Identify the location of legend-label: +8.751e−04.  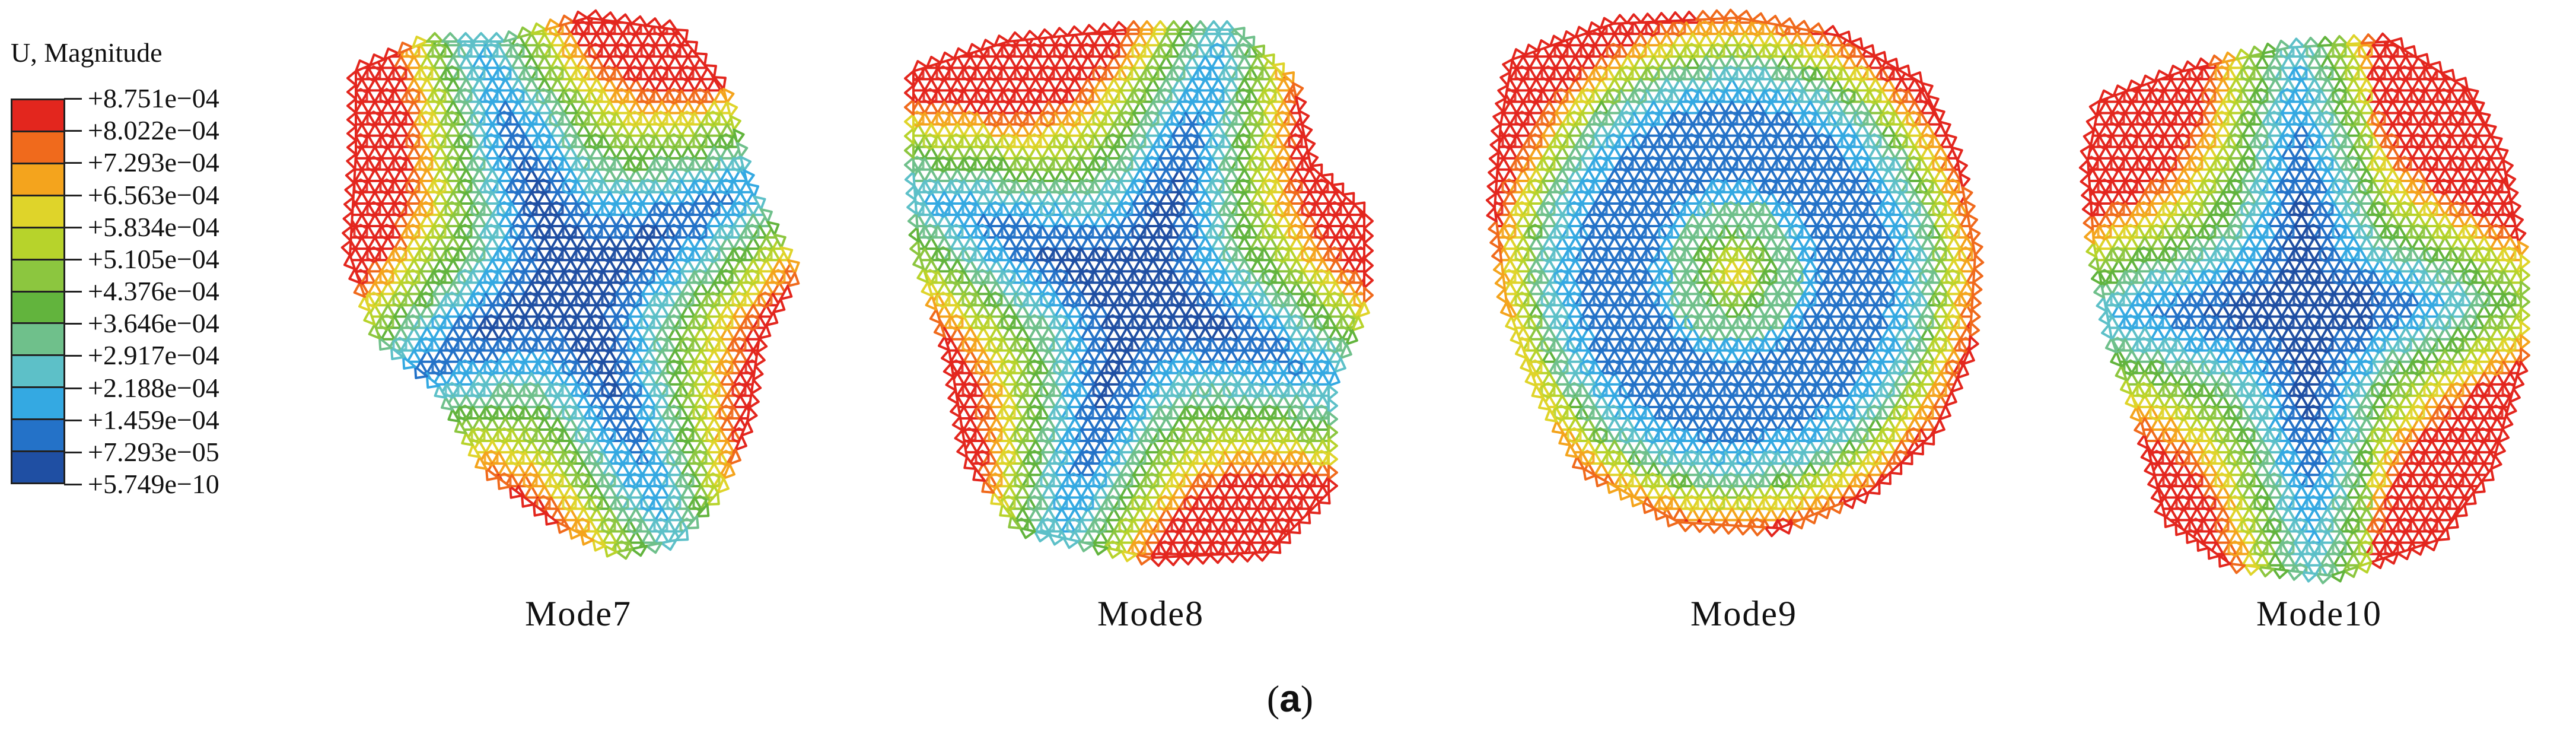
(153, 98).